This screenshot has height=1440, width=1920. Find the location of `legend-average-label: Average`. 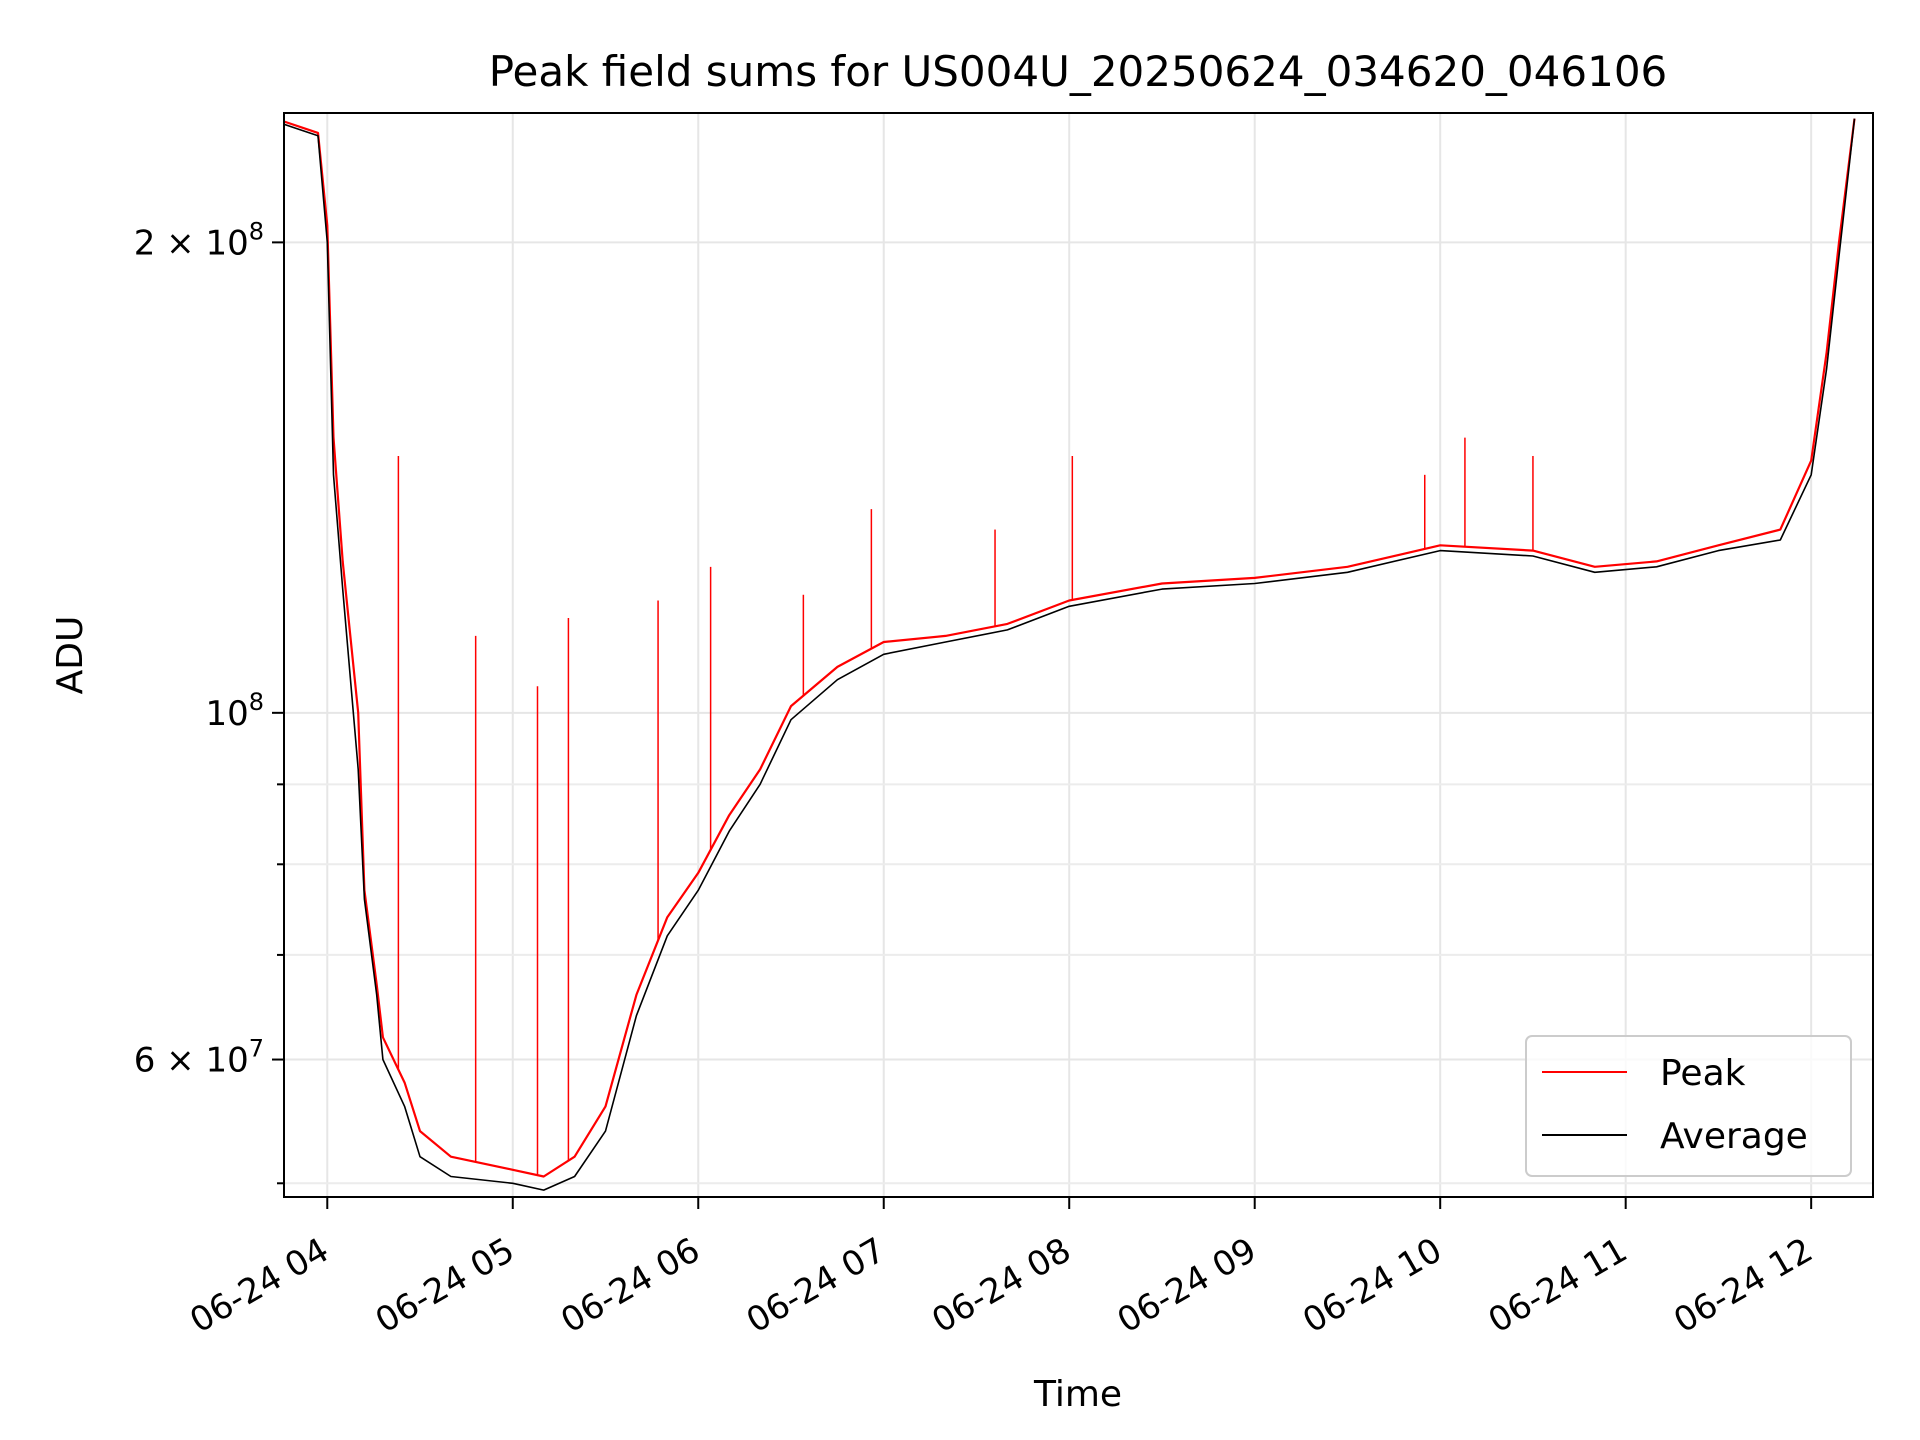

legend-average-label: Average is located at coordinates (1734, 1136).